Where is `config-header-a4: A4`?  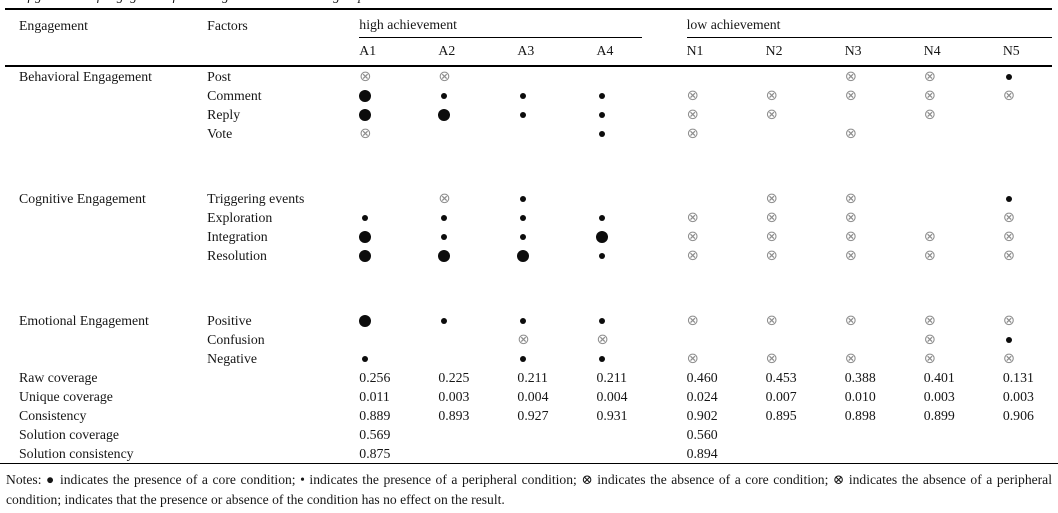
config-header-a4: A4 is located at coordinates (641, 52).